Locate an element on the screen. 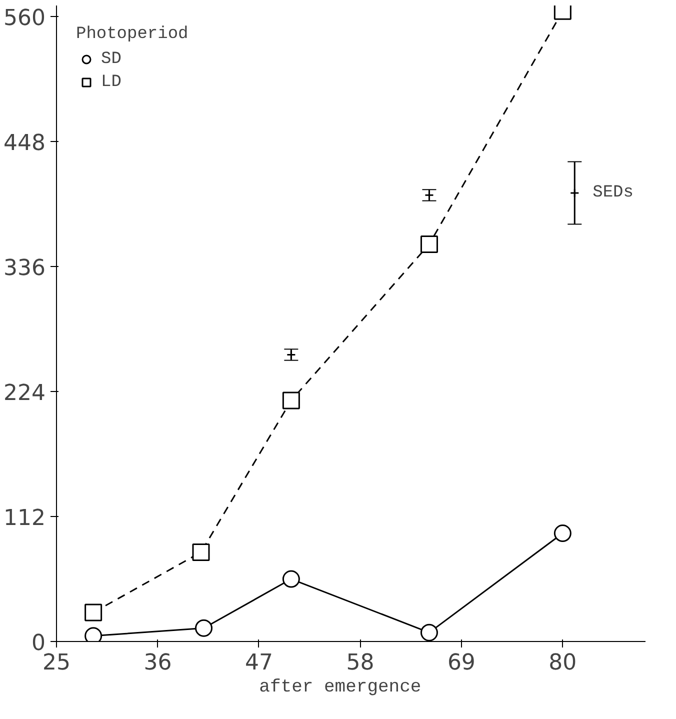  y-tick-label: 336 is located at coordinates (25, 269).